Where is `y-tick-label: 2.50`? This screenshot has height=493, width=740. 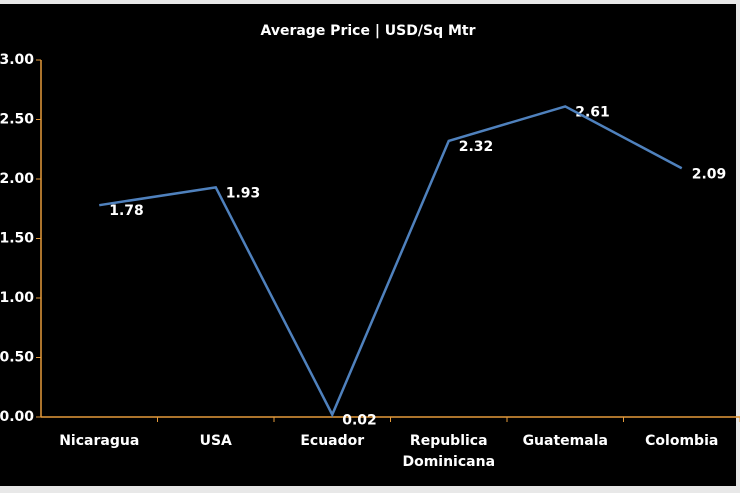
y-tick-label: 2.50 is located at coordinates (17, 120).